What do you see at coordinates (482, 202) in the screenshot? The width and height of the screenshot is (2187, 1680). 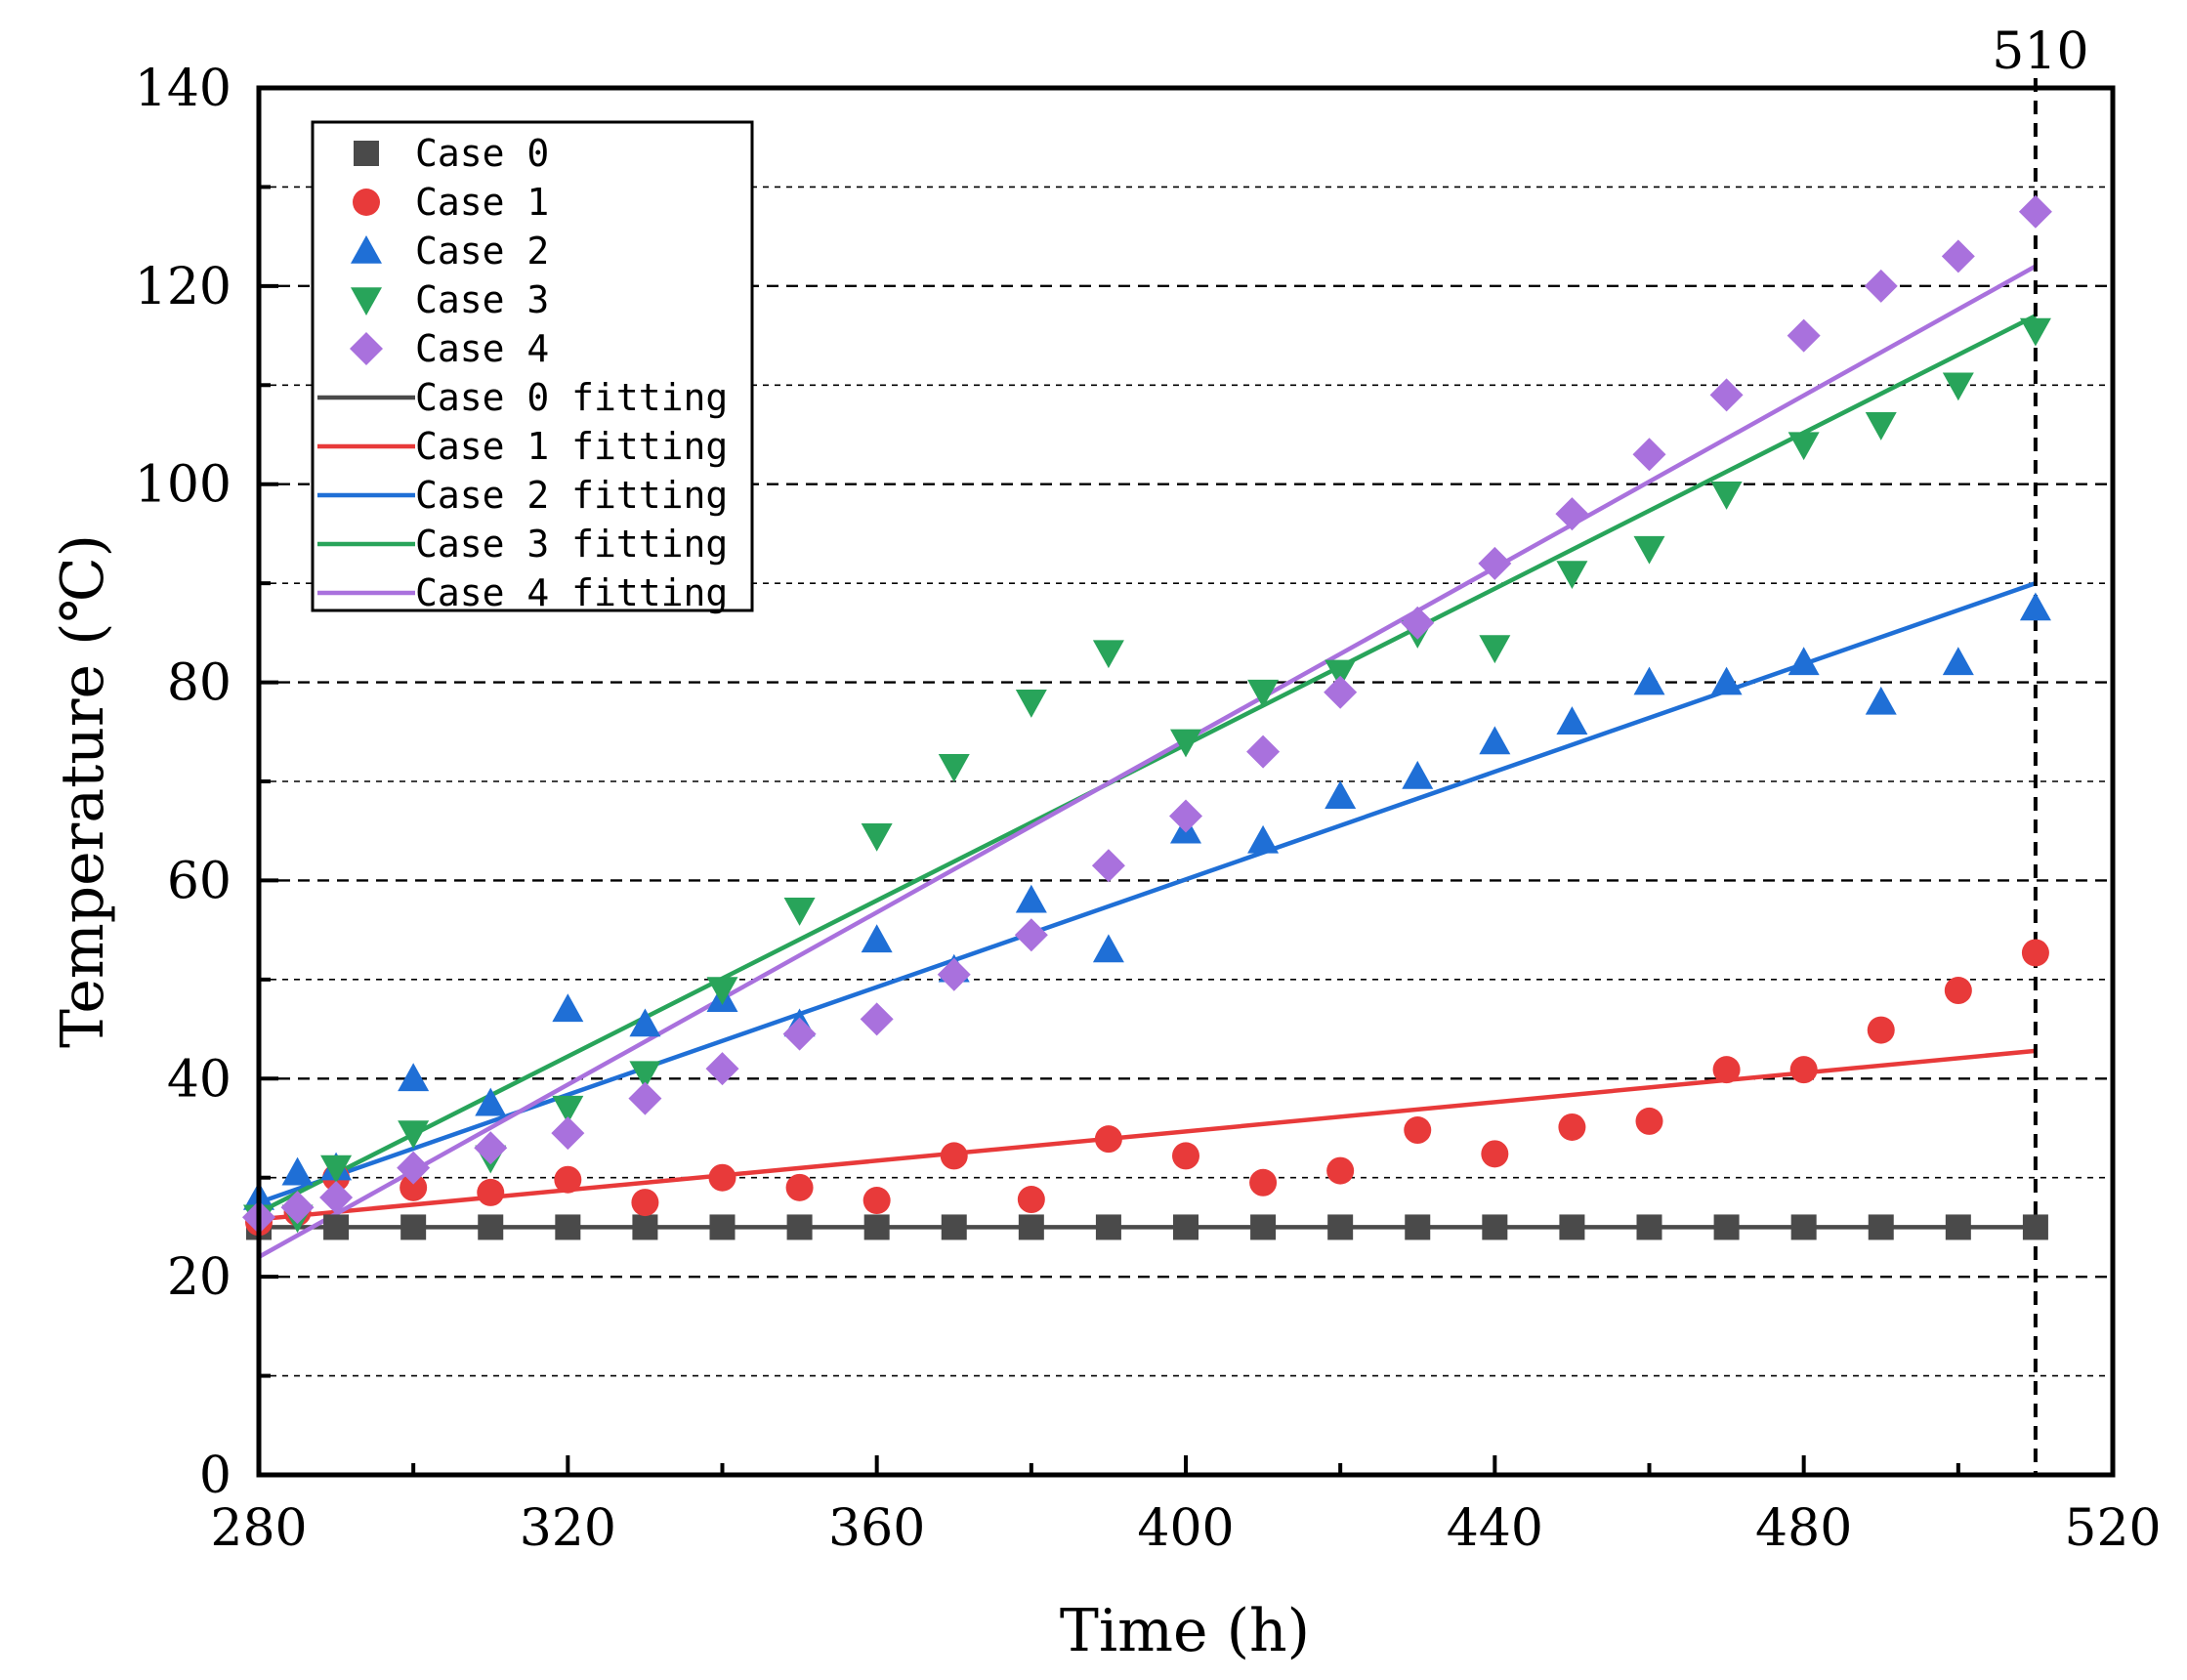 I see `legend-label: Case 1` at bounding box center [482, 202].